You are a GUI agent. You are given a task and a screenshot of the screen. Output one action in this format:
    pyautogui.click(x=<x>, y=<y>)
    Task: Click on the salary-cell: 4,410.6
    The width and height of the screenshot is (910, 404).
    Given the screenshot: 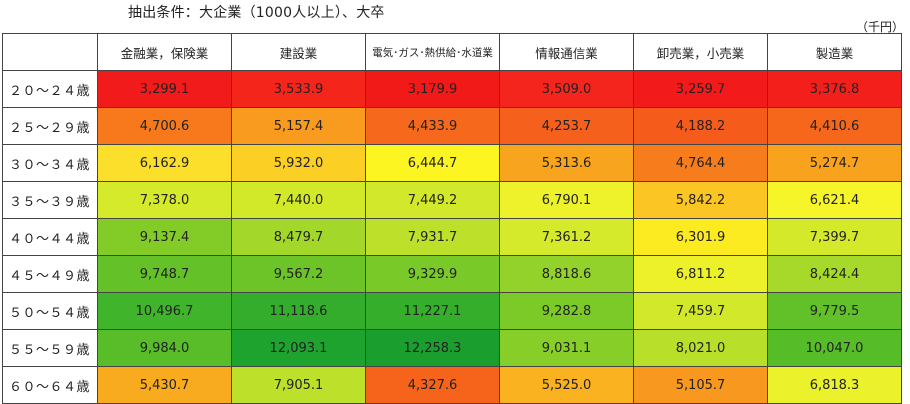 What is the action you would take?
    pyautogui.click(x=834, y=126)
    